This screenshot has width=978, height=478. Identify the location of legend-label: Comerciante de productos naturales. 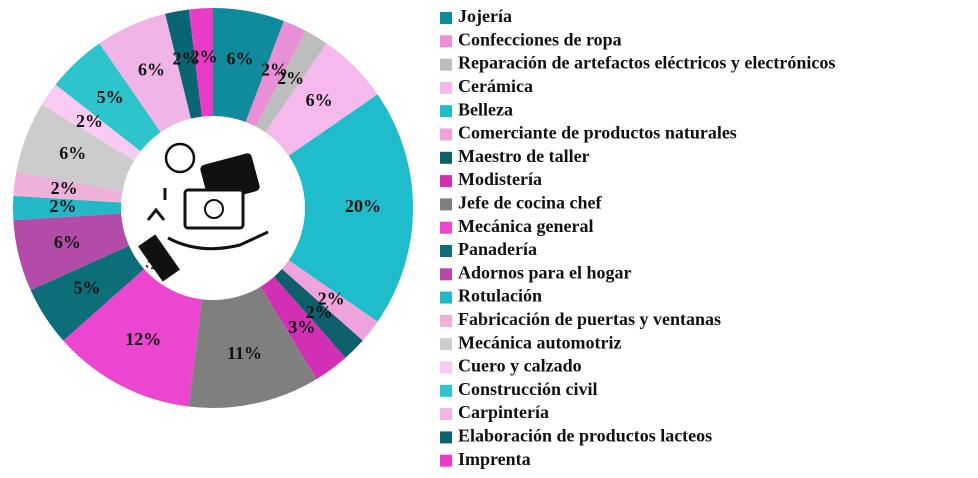
(597, 133).